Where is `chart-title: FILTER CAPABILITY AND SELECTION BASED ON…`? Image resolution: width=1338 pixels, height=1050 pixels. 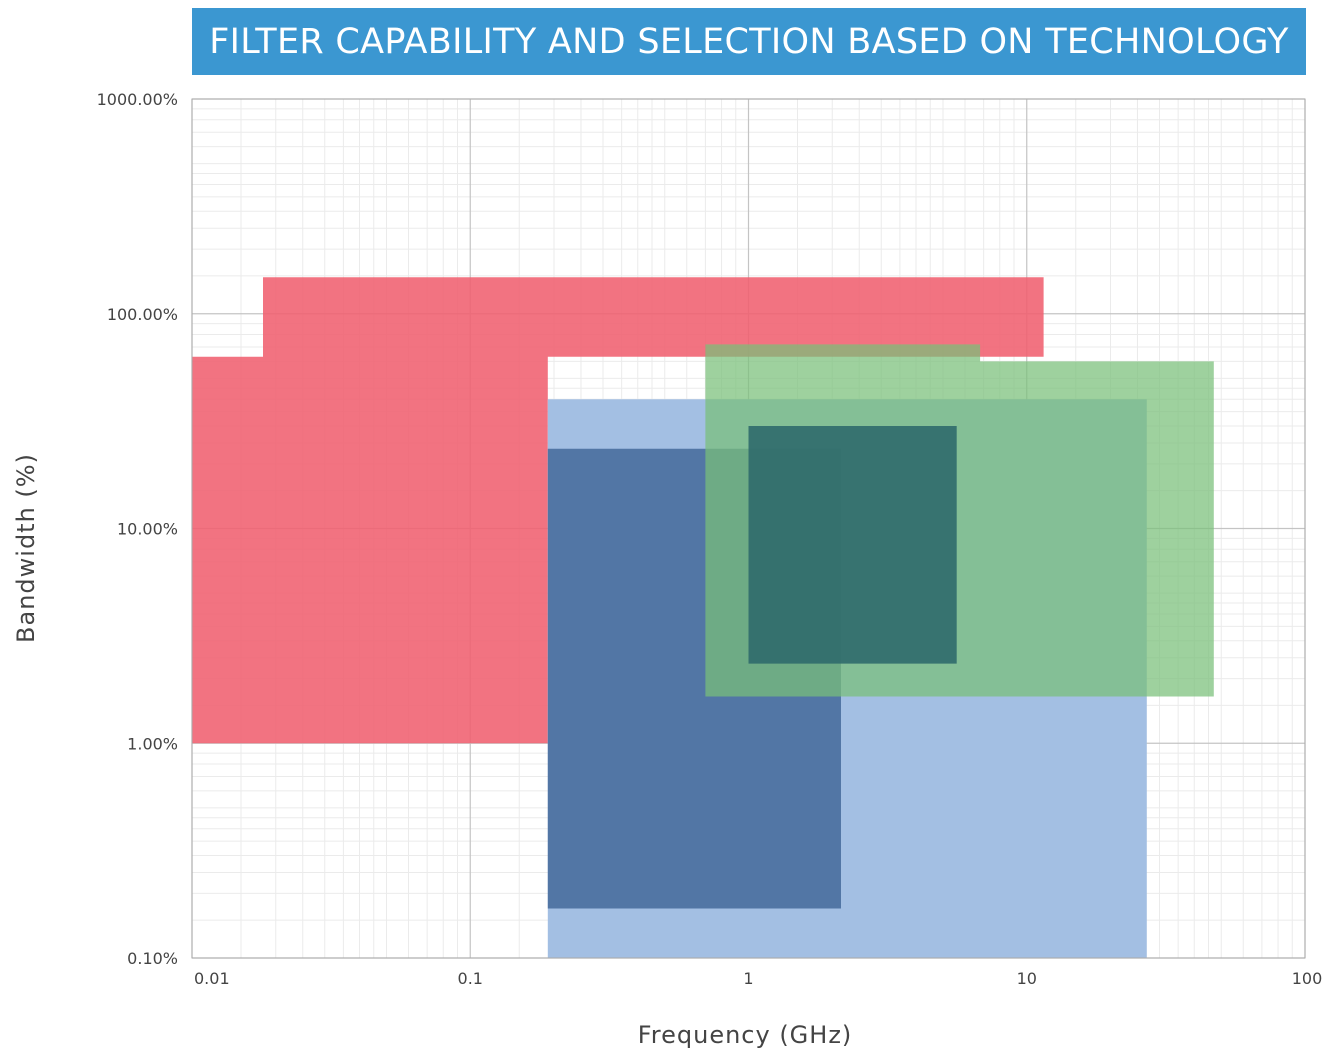 chart-title: FILTER CAPABILITY AND SELECTION BASED ON… is located at coordinates (749, 41).